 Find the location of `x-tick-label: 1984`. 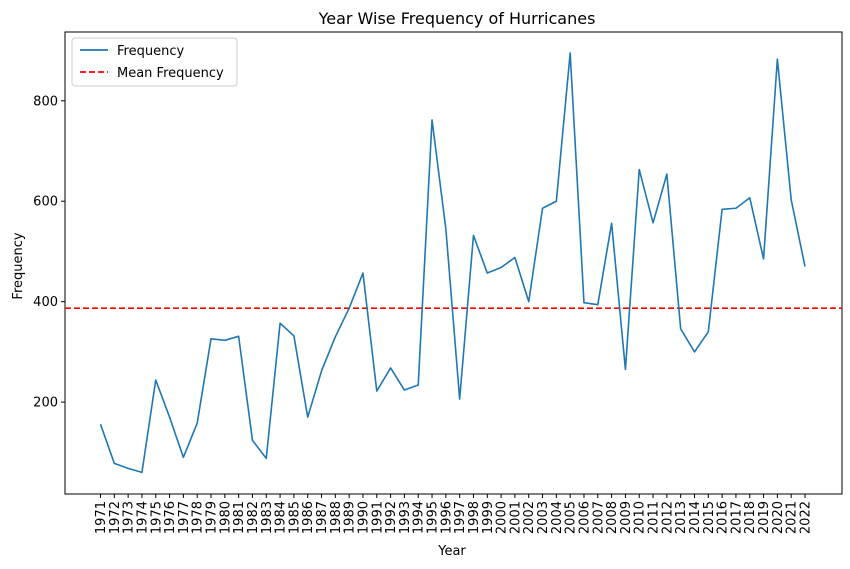

x-tick-label: 1984 is located at coordinates (281, 517).